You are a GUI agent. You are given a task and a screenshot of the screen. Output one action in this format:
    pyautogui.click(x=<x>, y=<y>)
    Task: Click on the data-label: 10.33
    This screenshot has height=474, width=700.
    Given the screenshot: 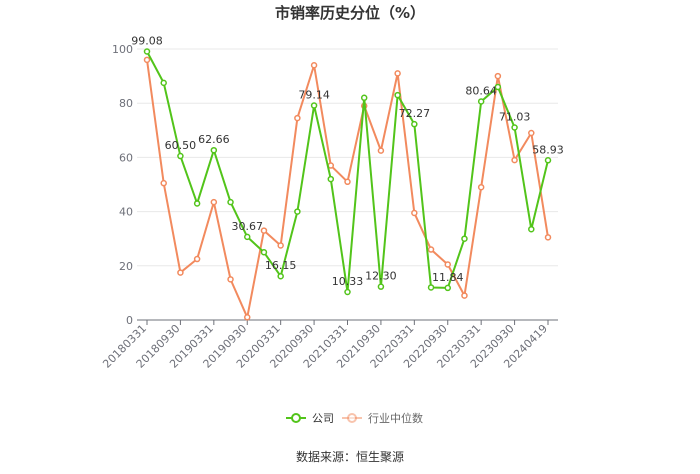 What is the action you would take?
    pyautogui.click(x=348, y=281)
    